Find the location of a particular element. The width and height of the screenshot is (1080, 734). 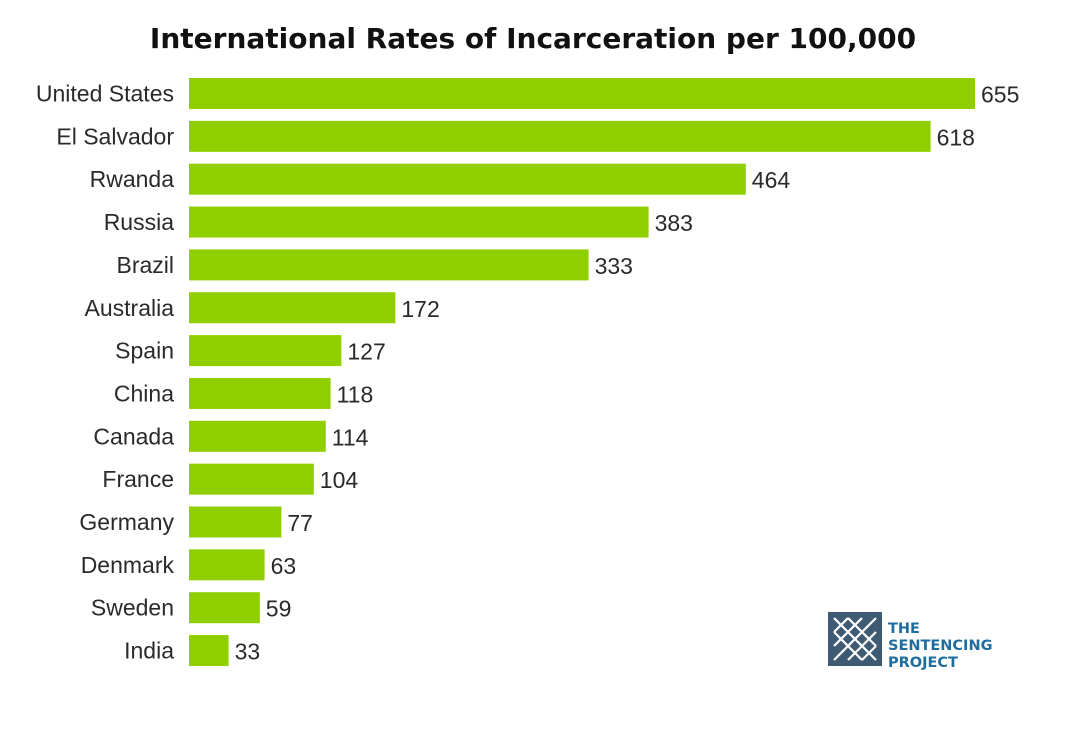

category-label: United States is located at coordinates (105, 94).